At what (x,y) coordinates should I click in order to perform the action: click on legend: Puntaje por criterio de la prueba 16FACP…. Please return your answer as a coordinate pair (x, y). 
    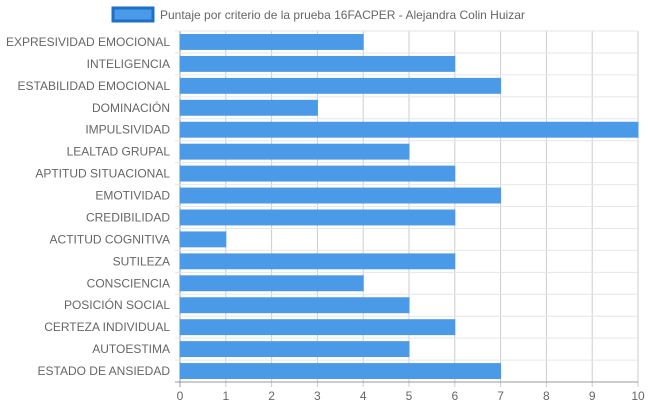
    Looking at the image, I should click on (318, 14).